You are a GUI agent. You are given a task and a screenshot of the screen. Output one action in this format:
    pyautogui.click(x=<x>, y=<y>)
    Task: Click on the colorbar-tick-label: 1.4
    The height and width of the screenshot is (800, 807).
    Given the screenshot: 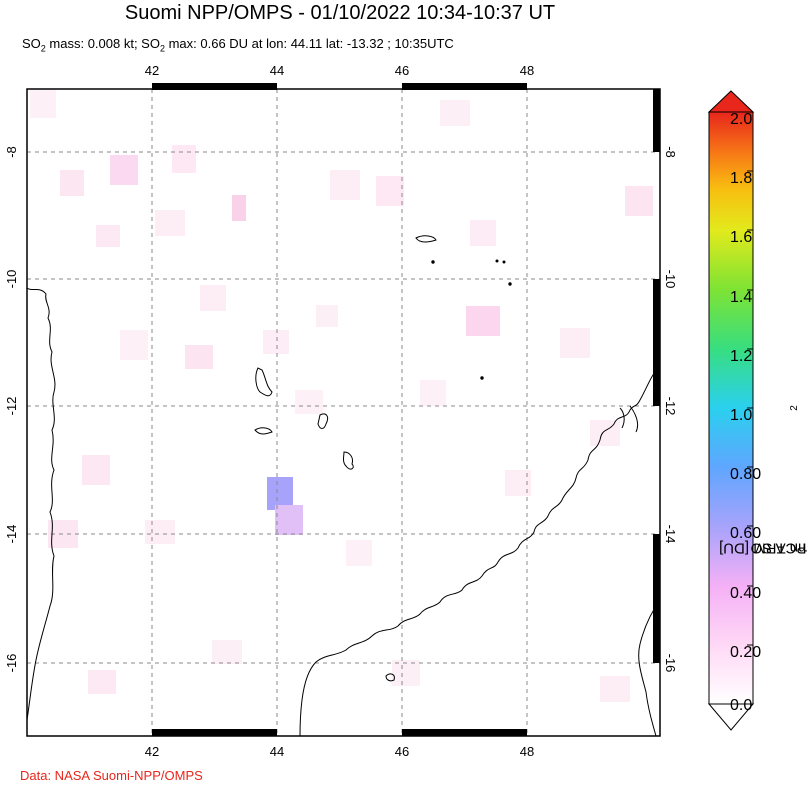 What is the action you would take?
    pyautogui.click(x=741, y=297)
    